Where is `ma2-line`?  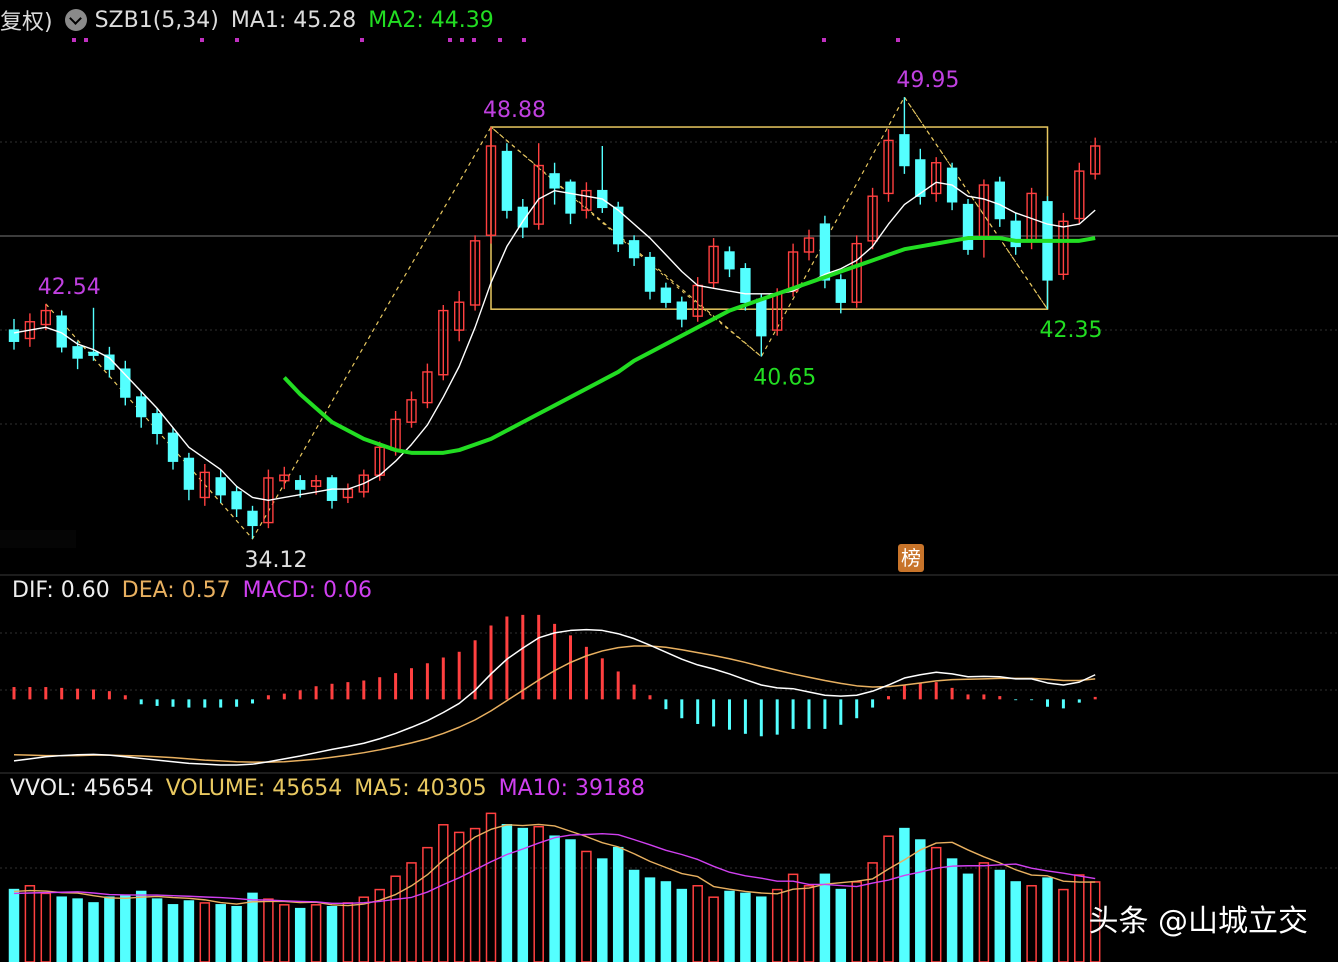
ma2-line is located at coordinates (689, 345).